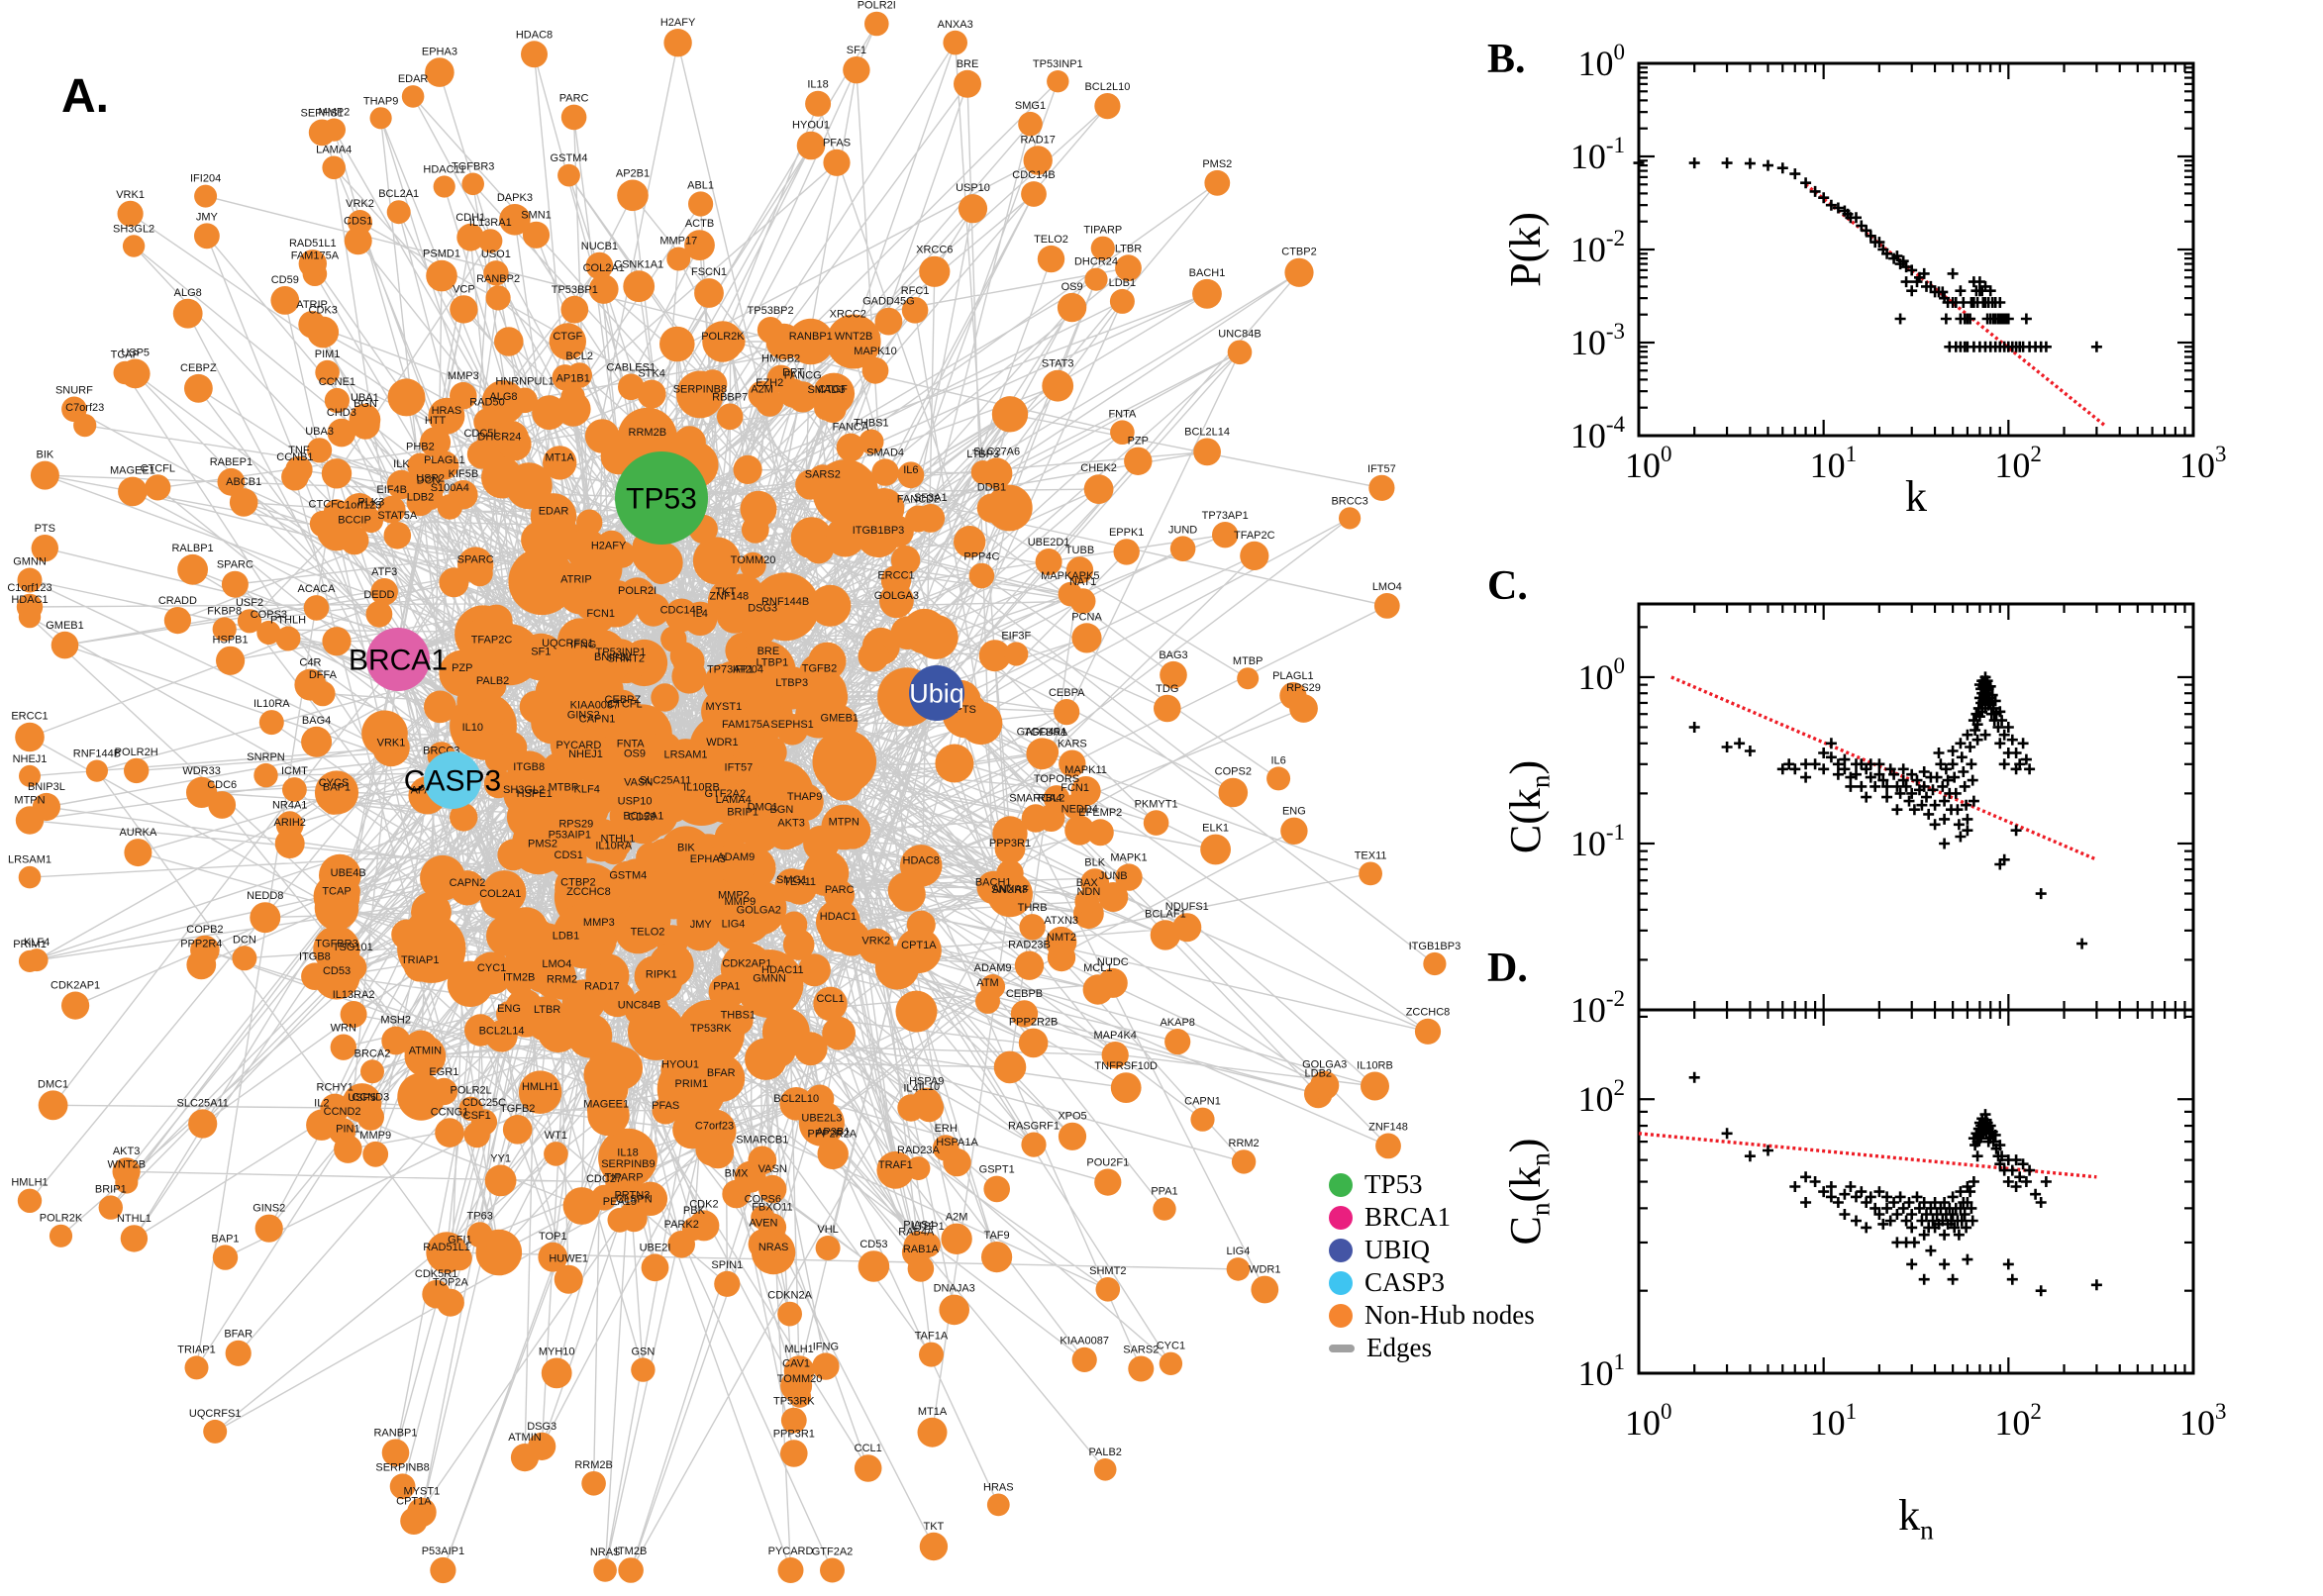 This screenshot has width=2323, height=1596. What do you see at coordinates (97, 754) in the screenshot?
I see `svg-text: RNF144B` at bounding box center [97, 754].